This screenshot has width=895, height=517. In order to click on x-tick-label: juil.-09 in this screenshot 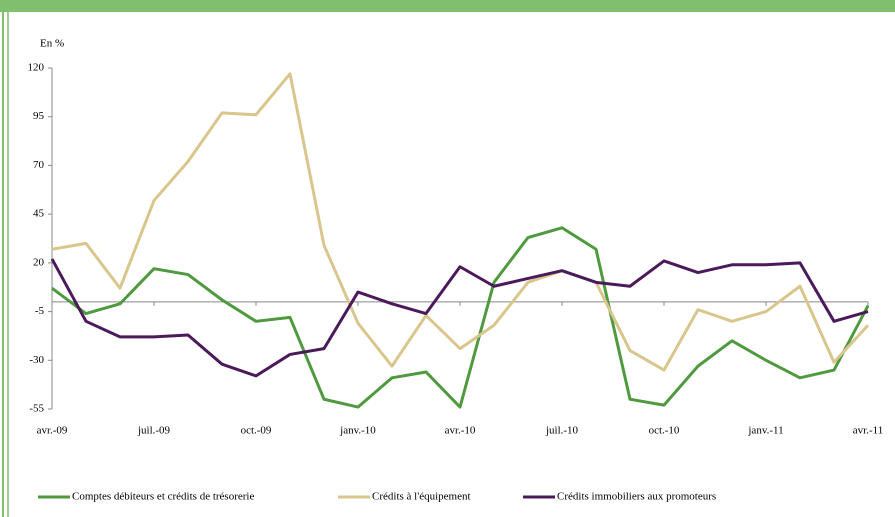, I will do `click(154, 431)`.